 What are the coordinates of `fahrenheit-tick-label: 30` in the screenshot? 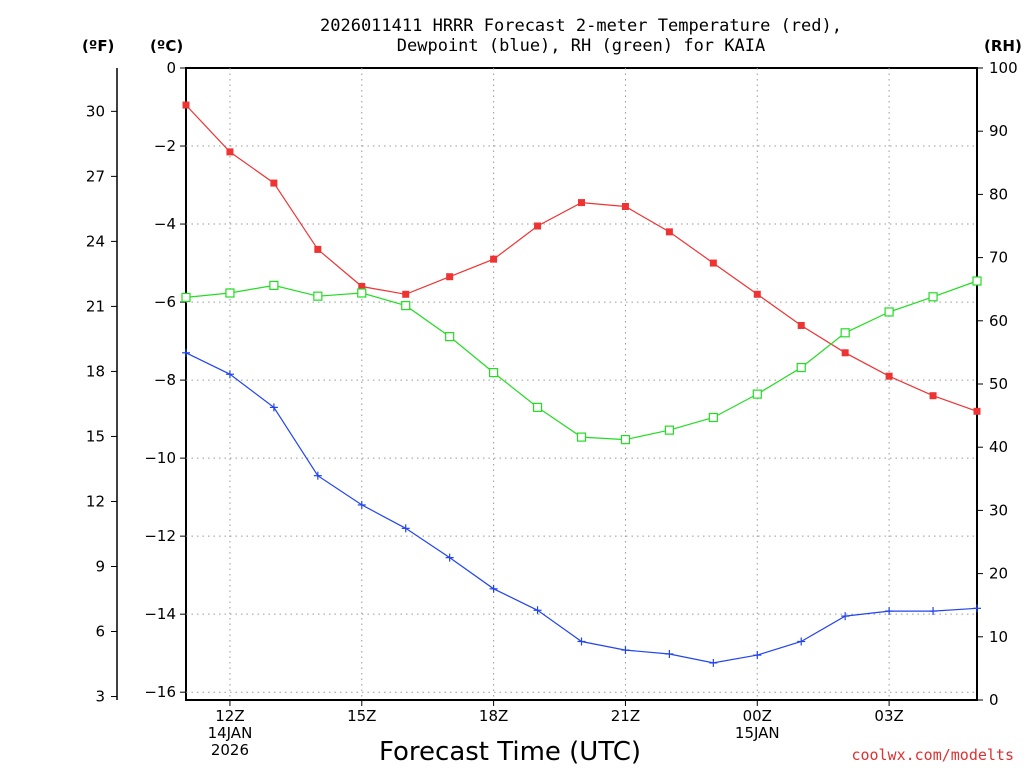 It's located at (95, 111).